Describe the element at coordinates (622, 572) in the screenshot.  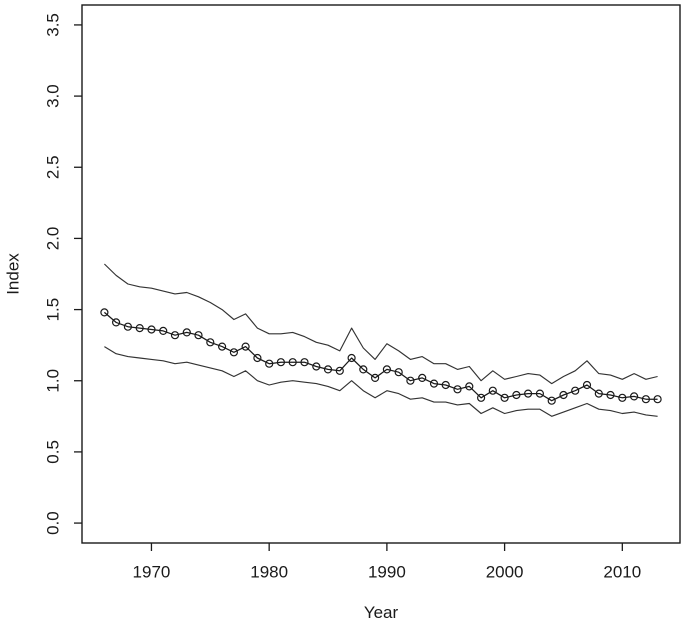
I see `x-tick-label: 2010` at that location.